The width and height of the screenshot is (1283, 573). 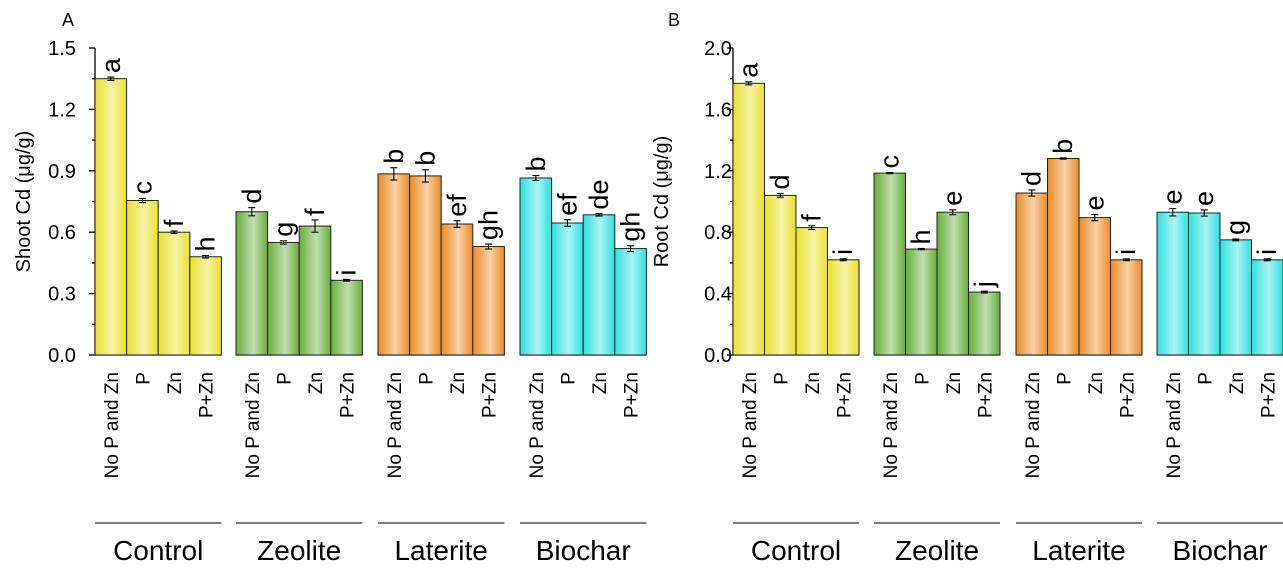 What do you see at coordinates (62, 49) in the screenshot?
I see `y-tick-label: 1.5` at bounding box center [62, 49].